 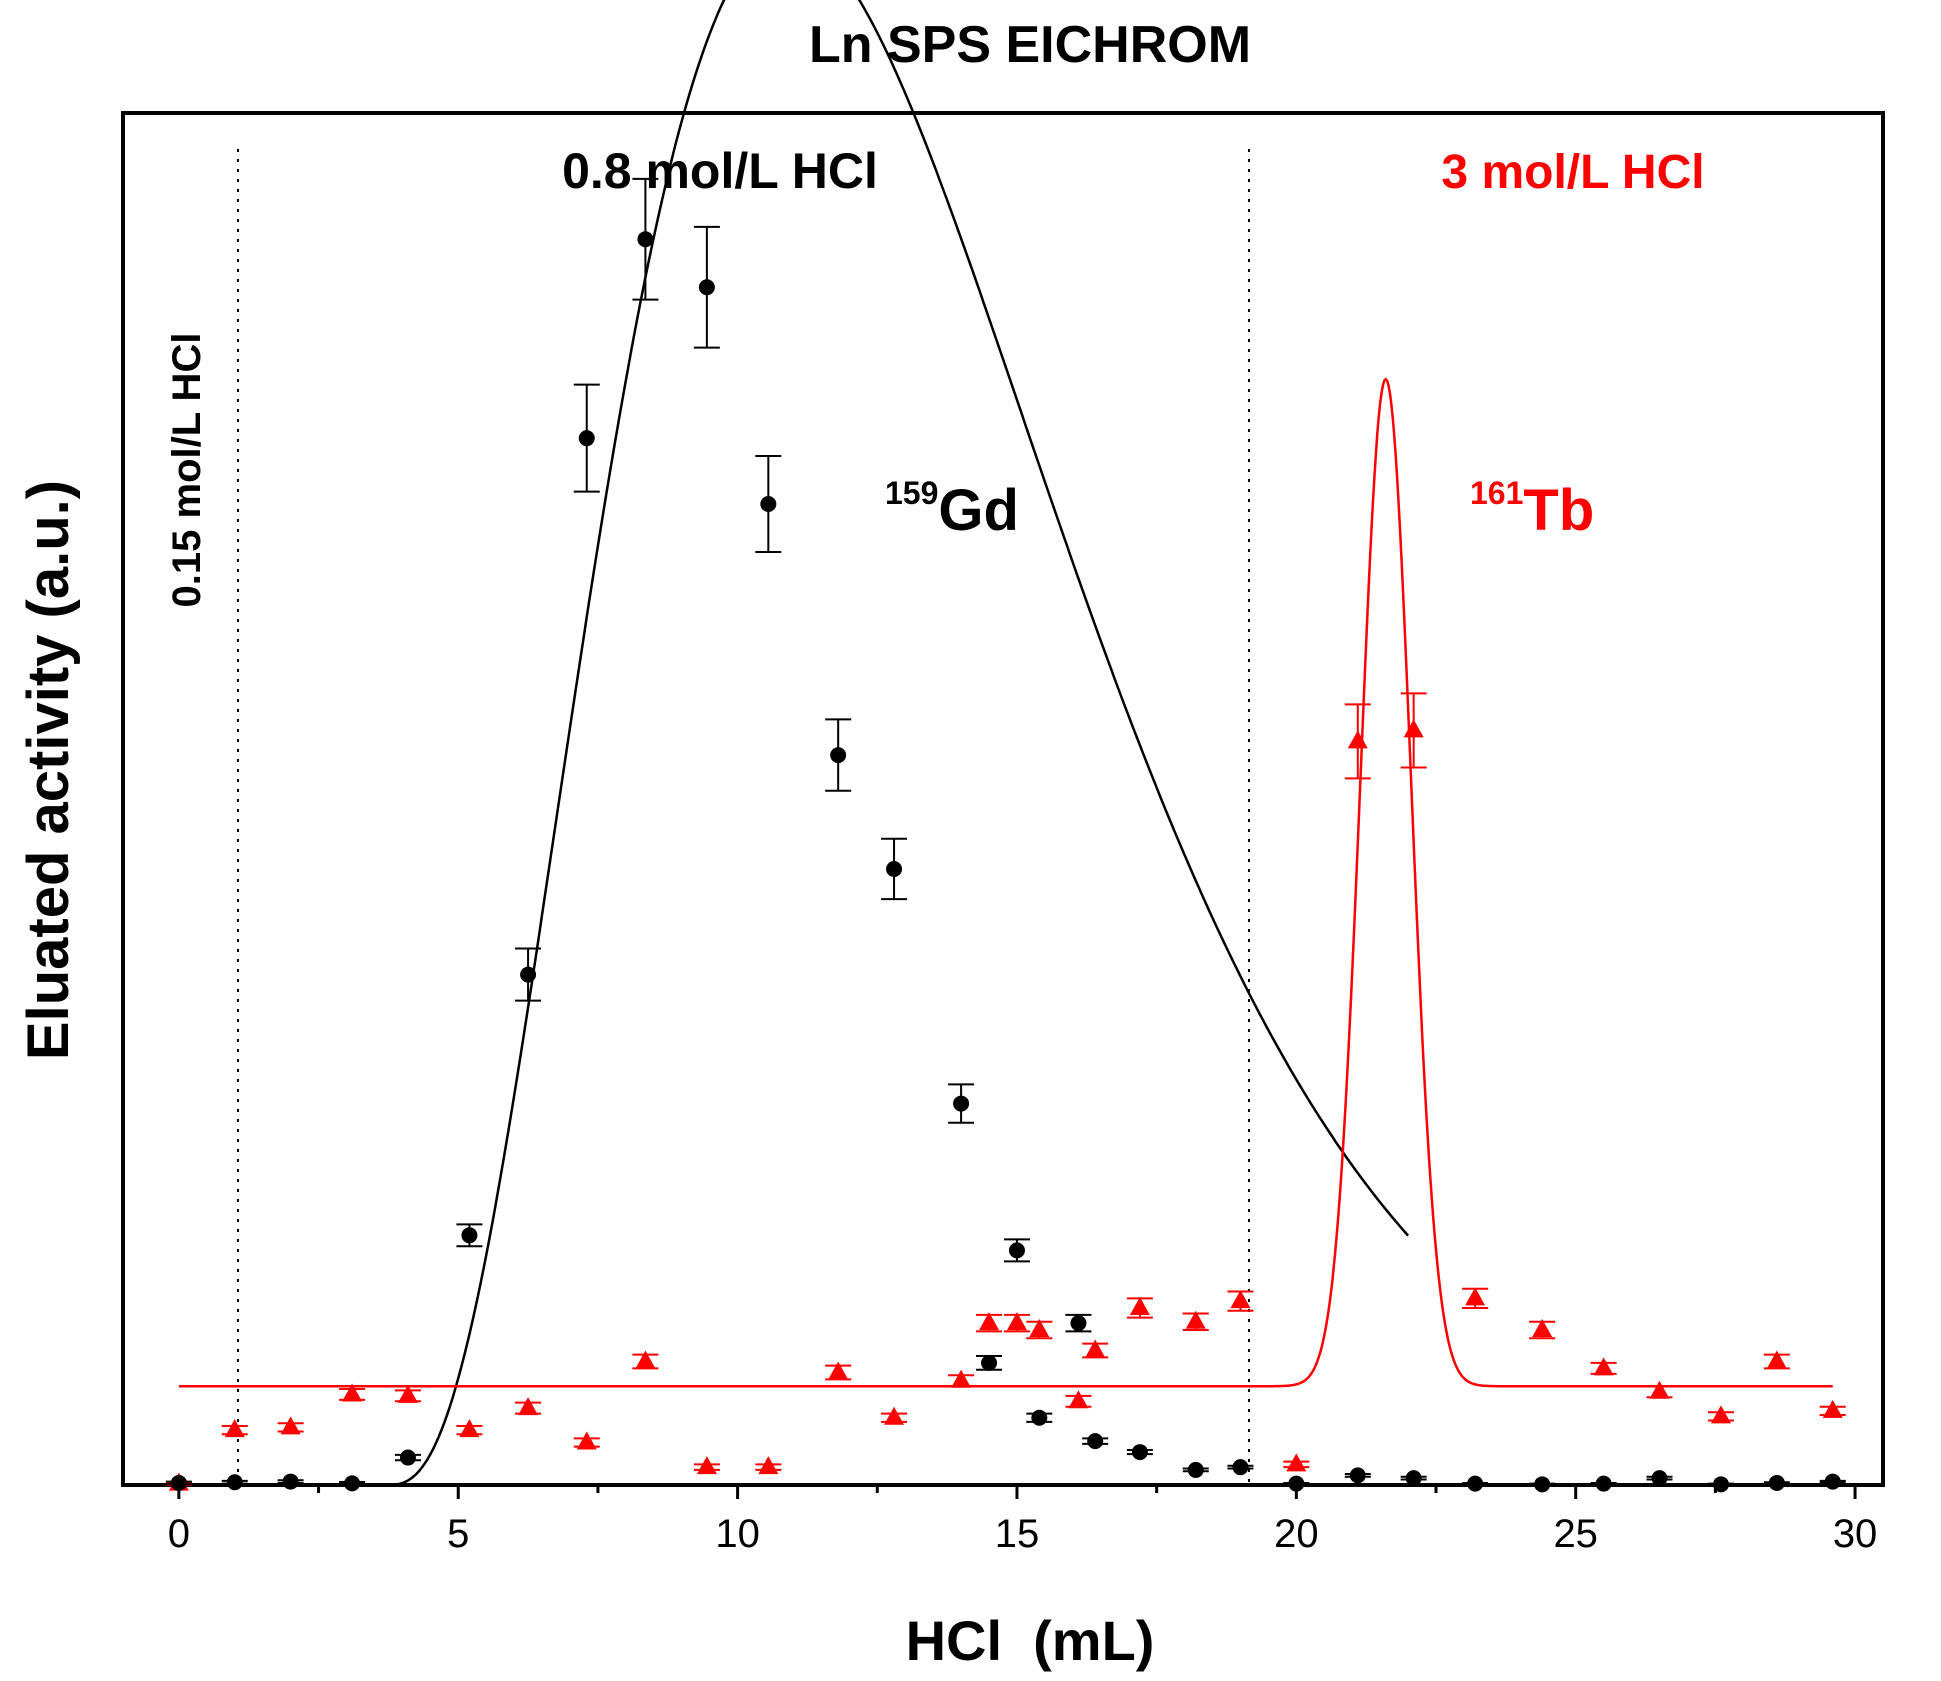 What do you see at coordinates (720, 171) in the screenshot?
I see `region-label-middle: 0.8 mol/L HCl` at bounding box center [720, 171].